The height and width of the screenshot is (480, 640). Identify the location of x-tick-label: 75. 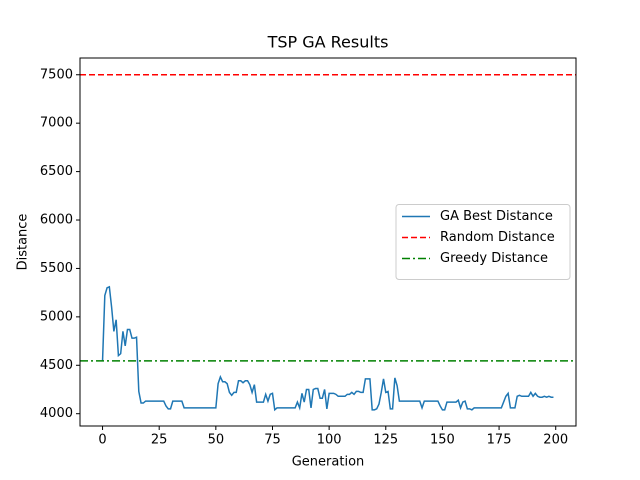
(272, 440).